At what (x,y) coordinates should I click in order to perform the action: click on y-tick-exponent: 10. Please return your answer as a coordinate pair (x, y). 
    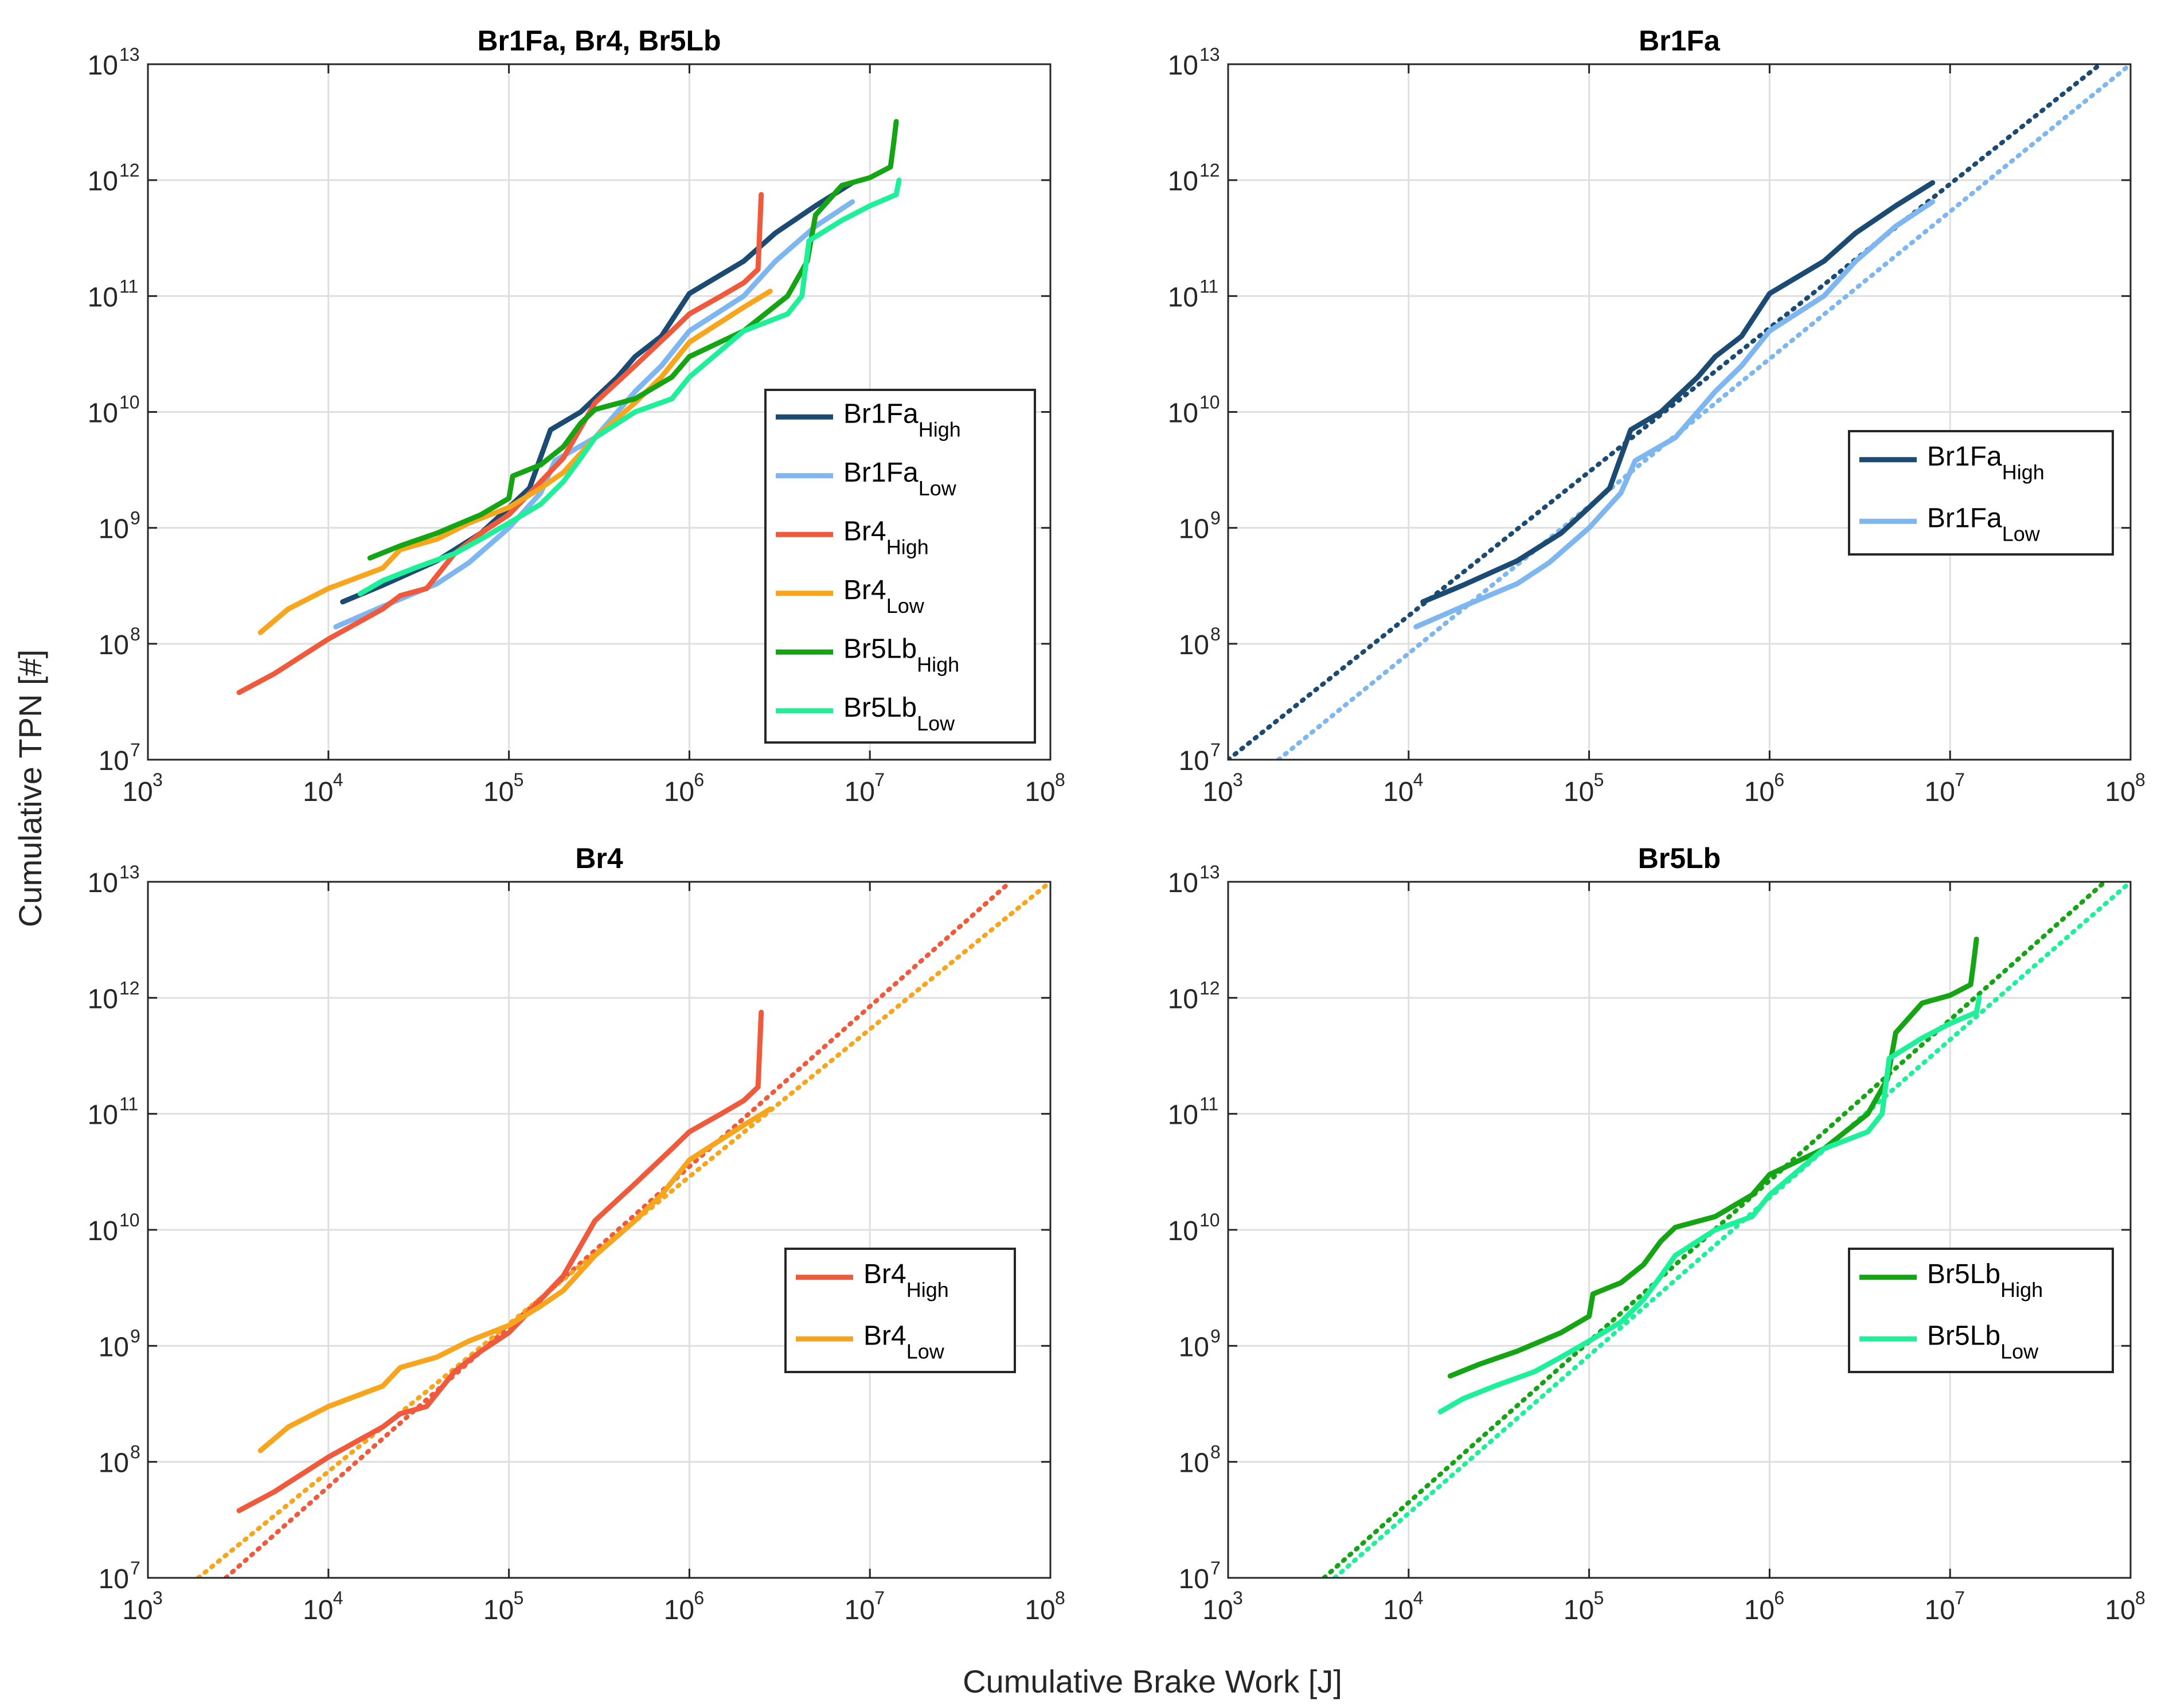
    Looking at the image, I should click on (1209, 1220).